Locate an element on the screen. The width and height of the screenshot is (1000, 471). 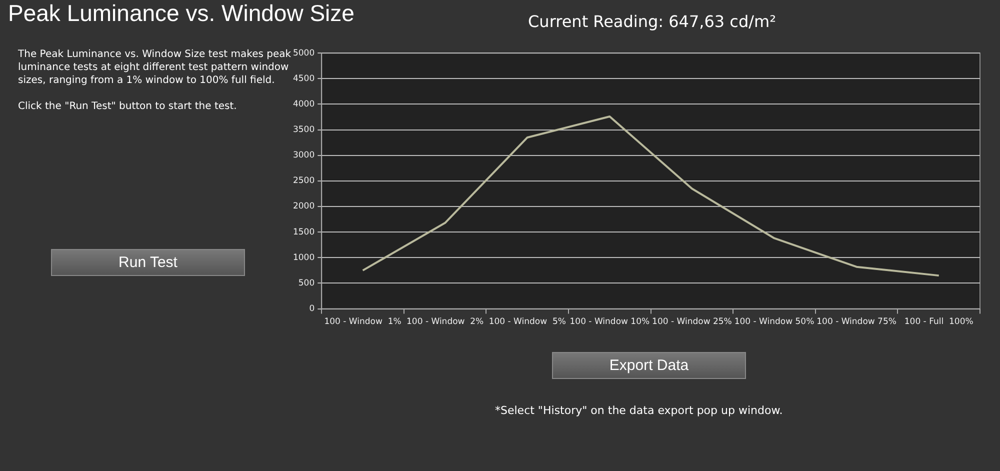
y-tick-label: 3500 is located at coordinates (303, 130).